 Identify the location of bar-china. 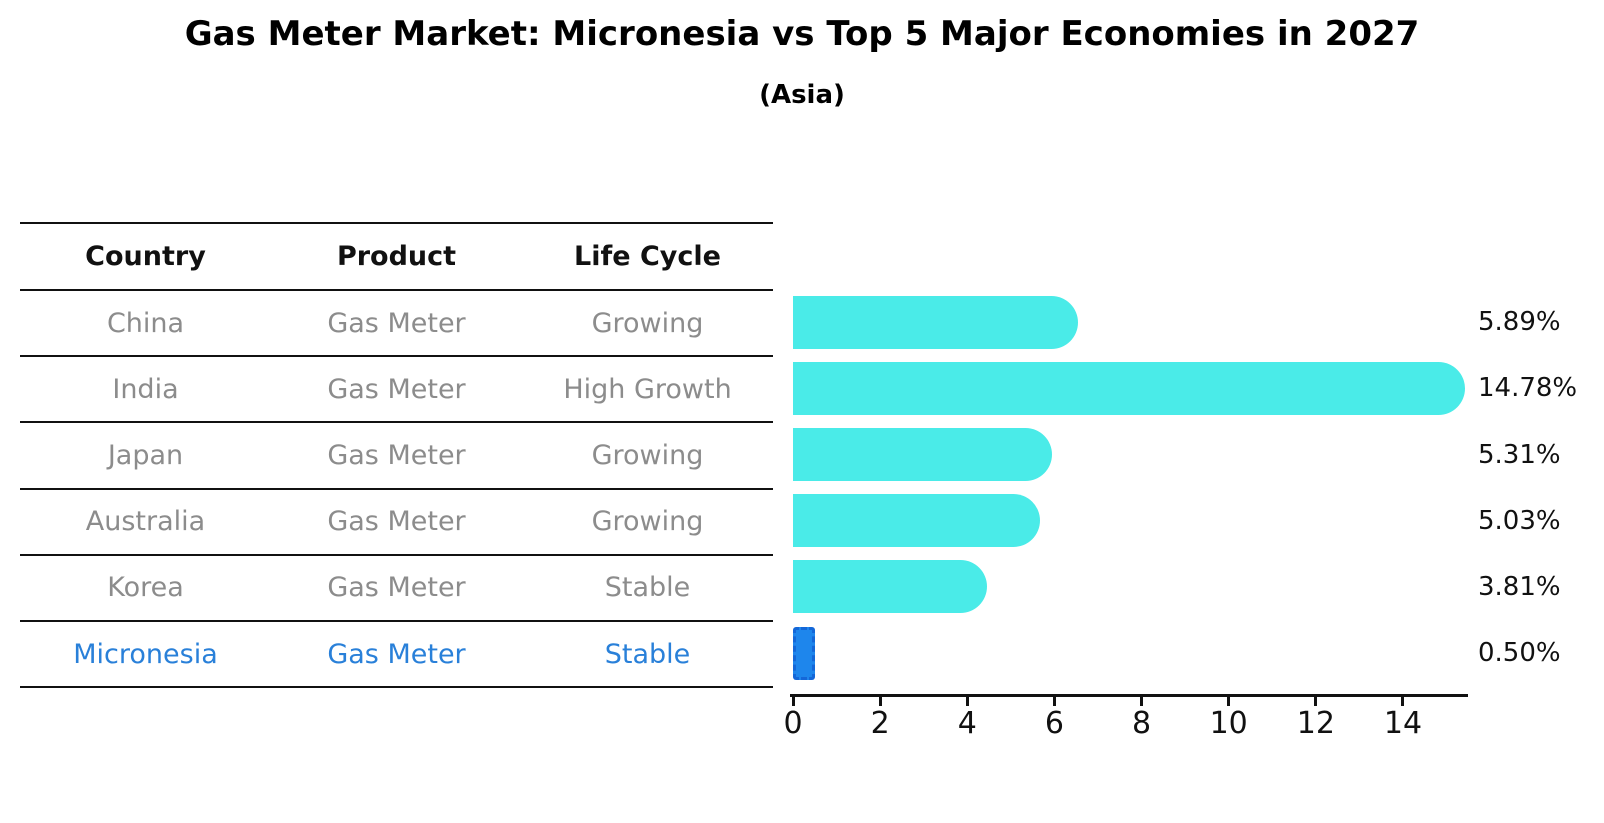
(935, 322).